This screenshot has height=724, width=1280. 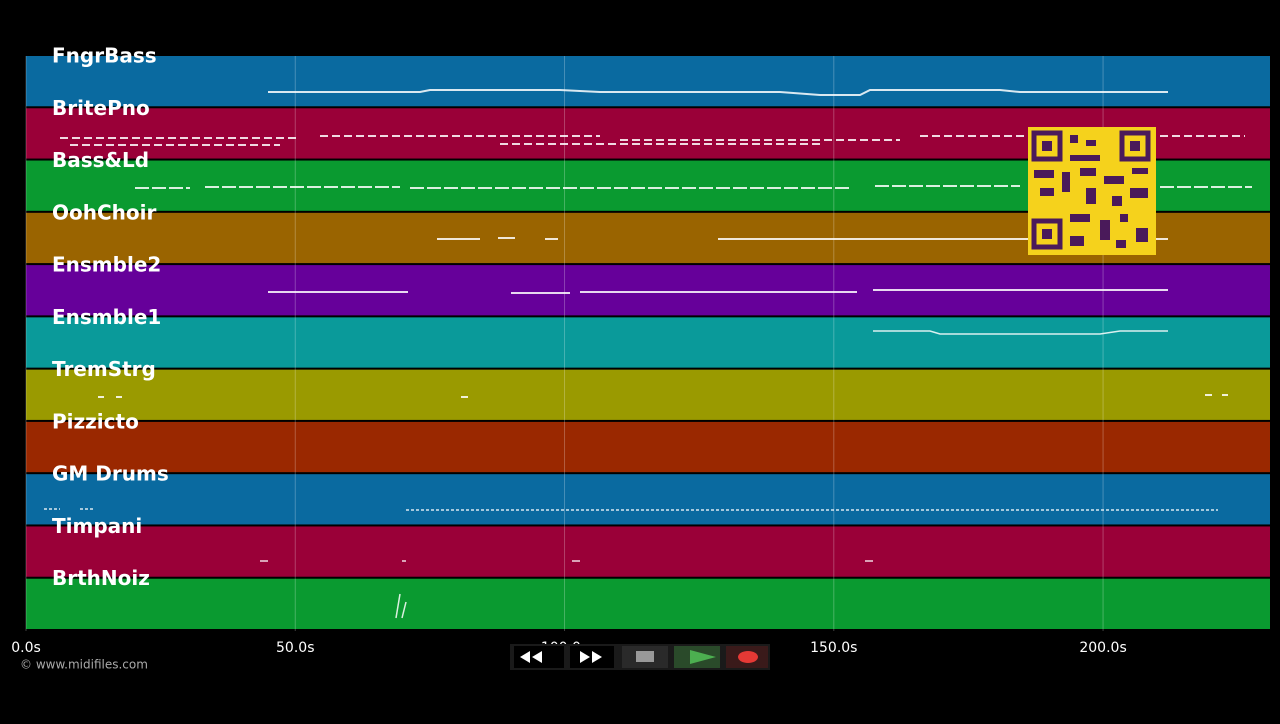 What do you see at coordinates (84, 665) in the screenshot?
I see `copyright: © www.midifiles.com` at bounding box center [84, 665].